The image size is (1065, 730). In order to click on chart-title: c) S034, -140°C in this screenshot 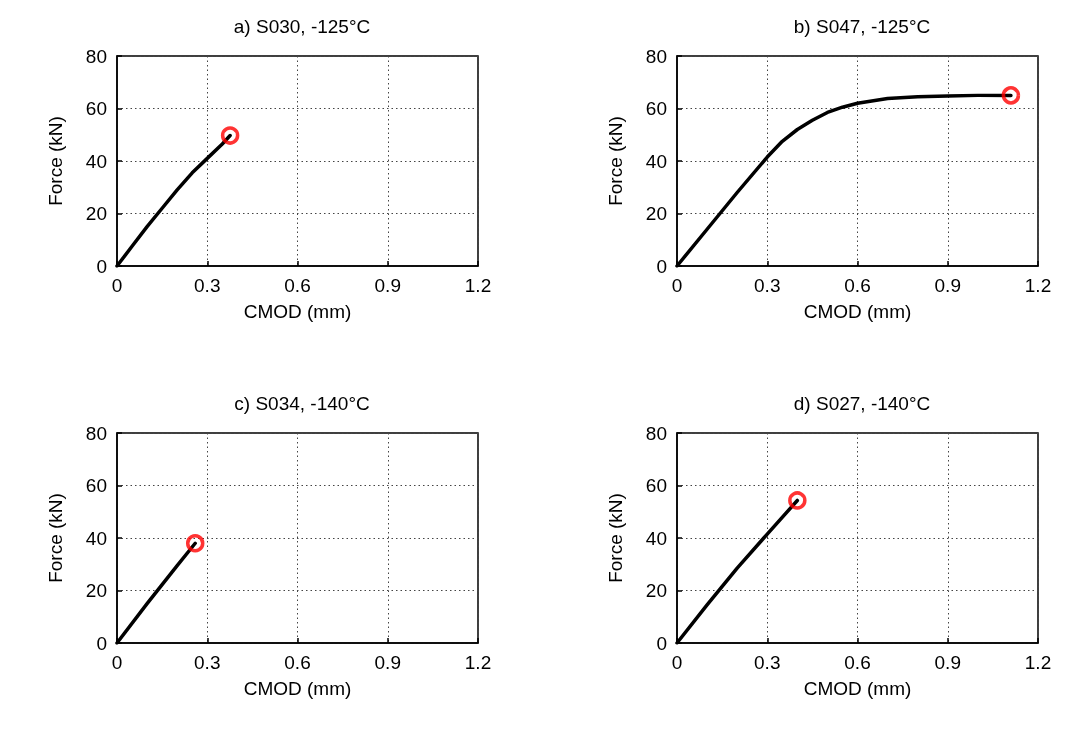, I will do `click(302, 403)`.